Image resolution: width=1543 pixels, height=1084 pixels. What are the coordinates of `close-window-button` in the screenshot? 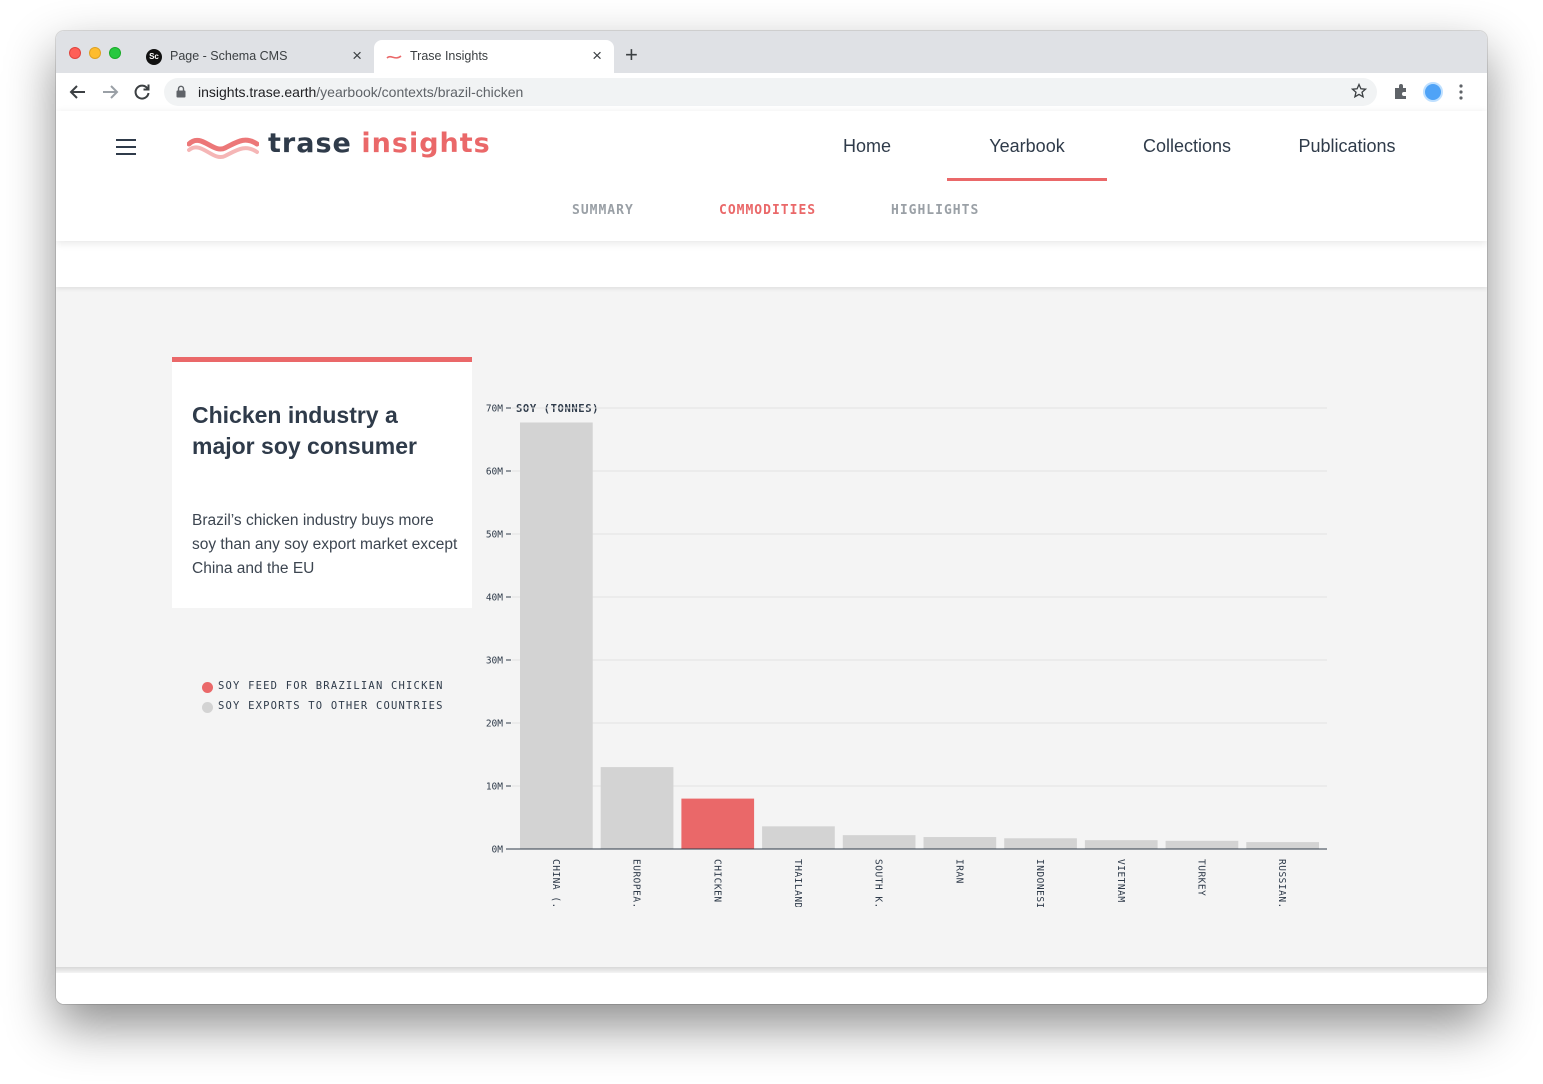 It's located at (75, 53).